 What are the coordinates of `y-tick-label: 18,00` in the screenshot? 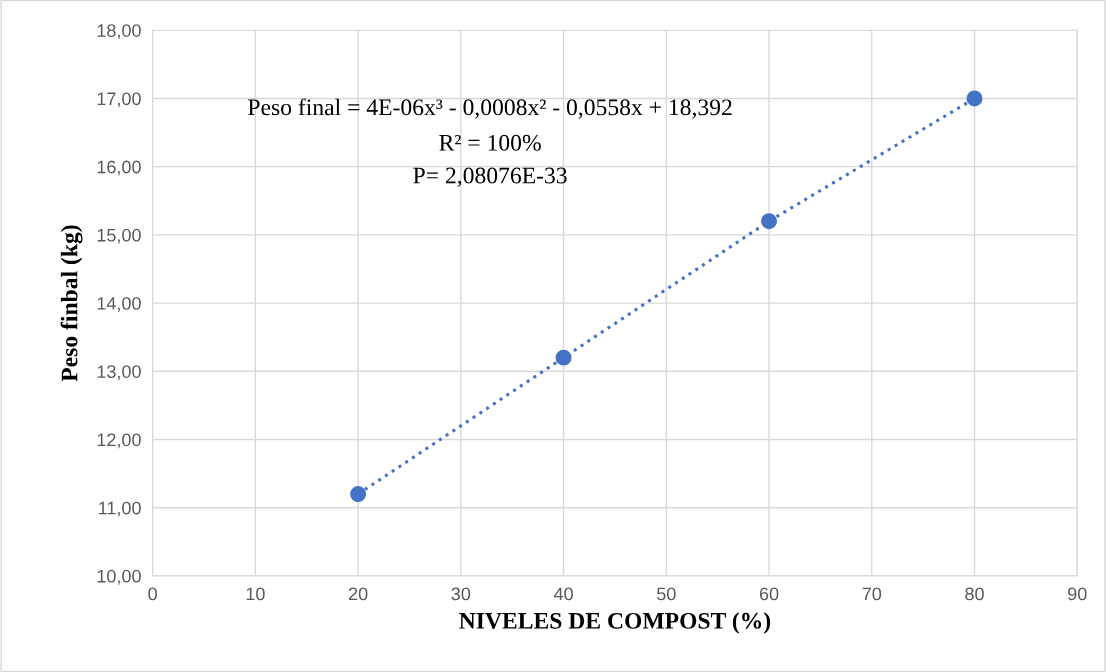 It's located at (119, 32).